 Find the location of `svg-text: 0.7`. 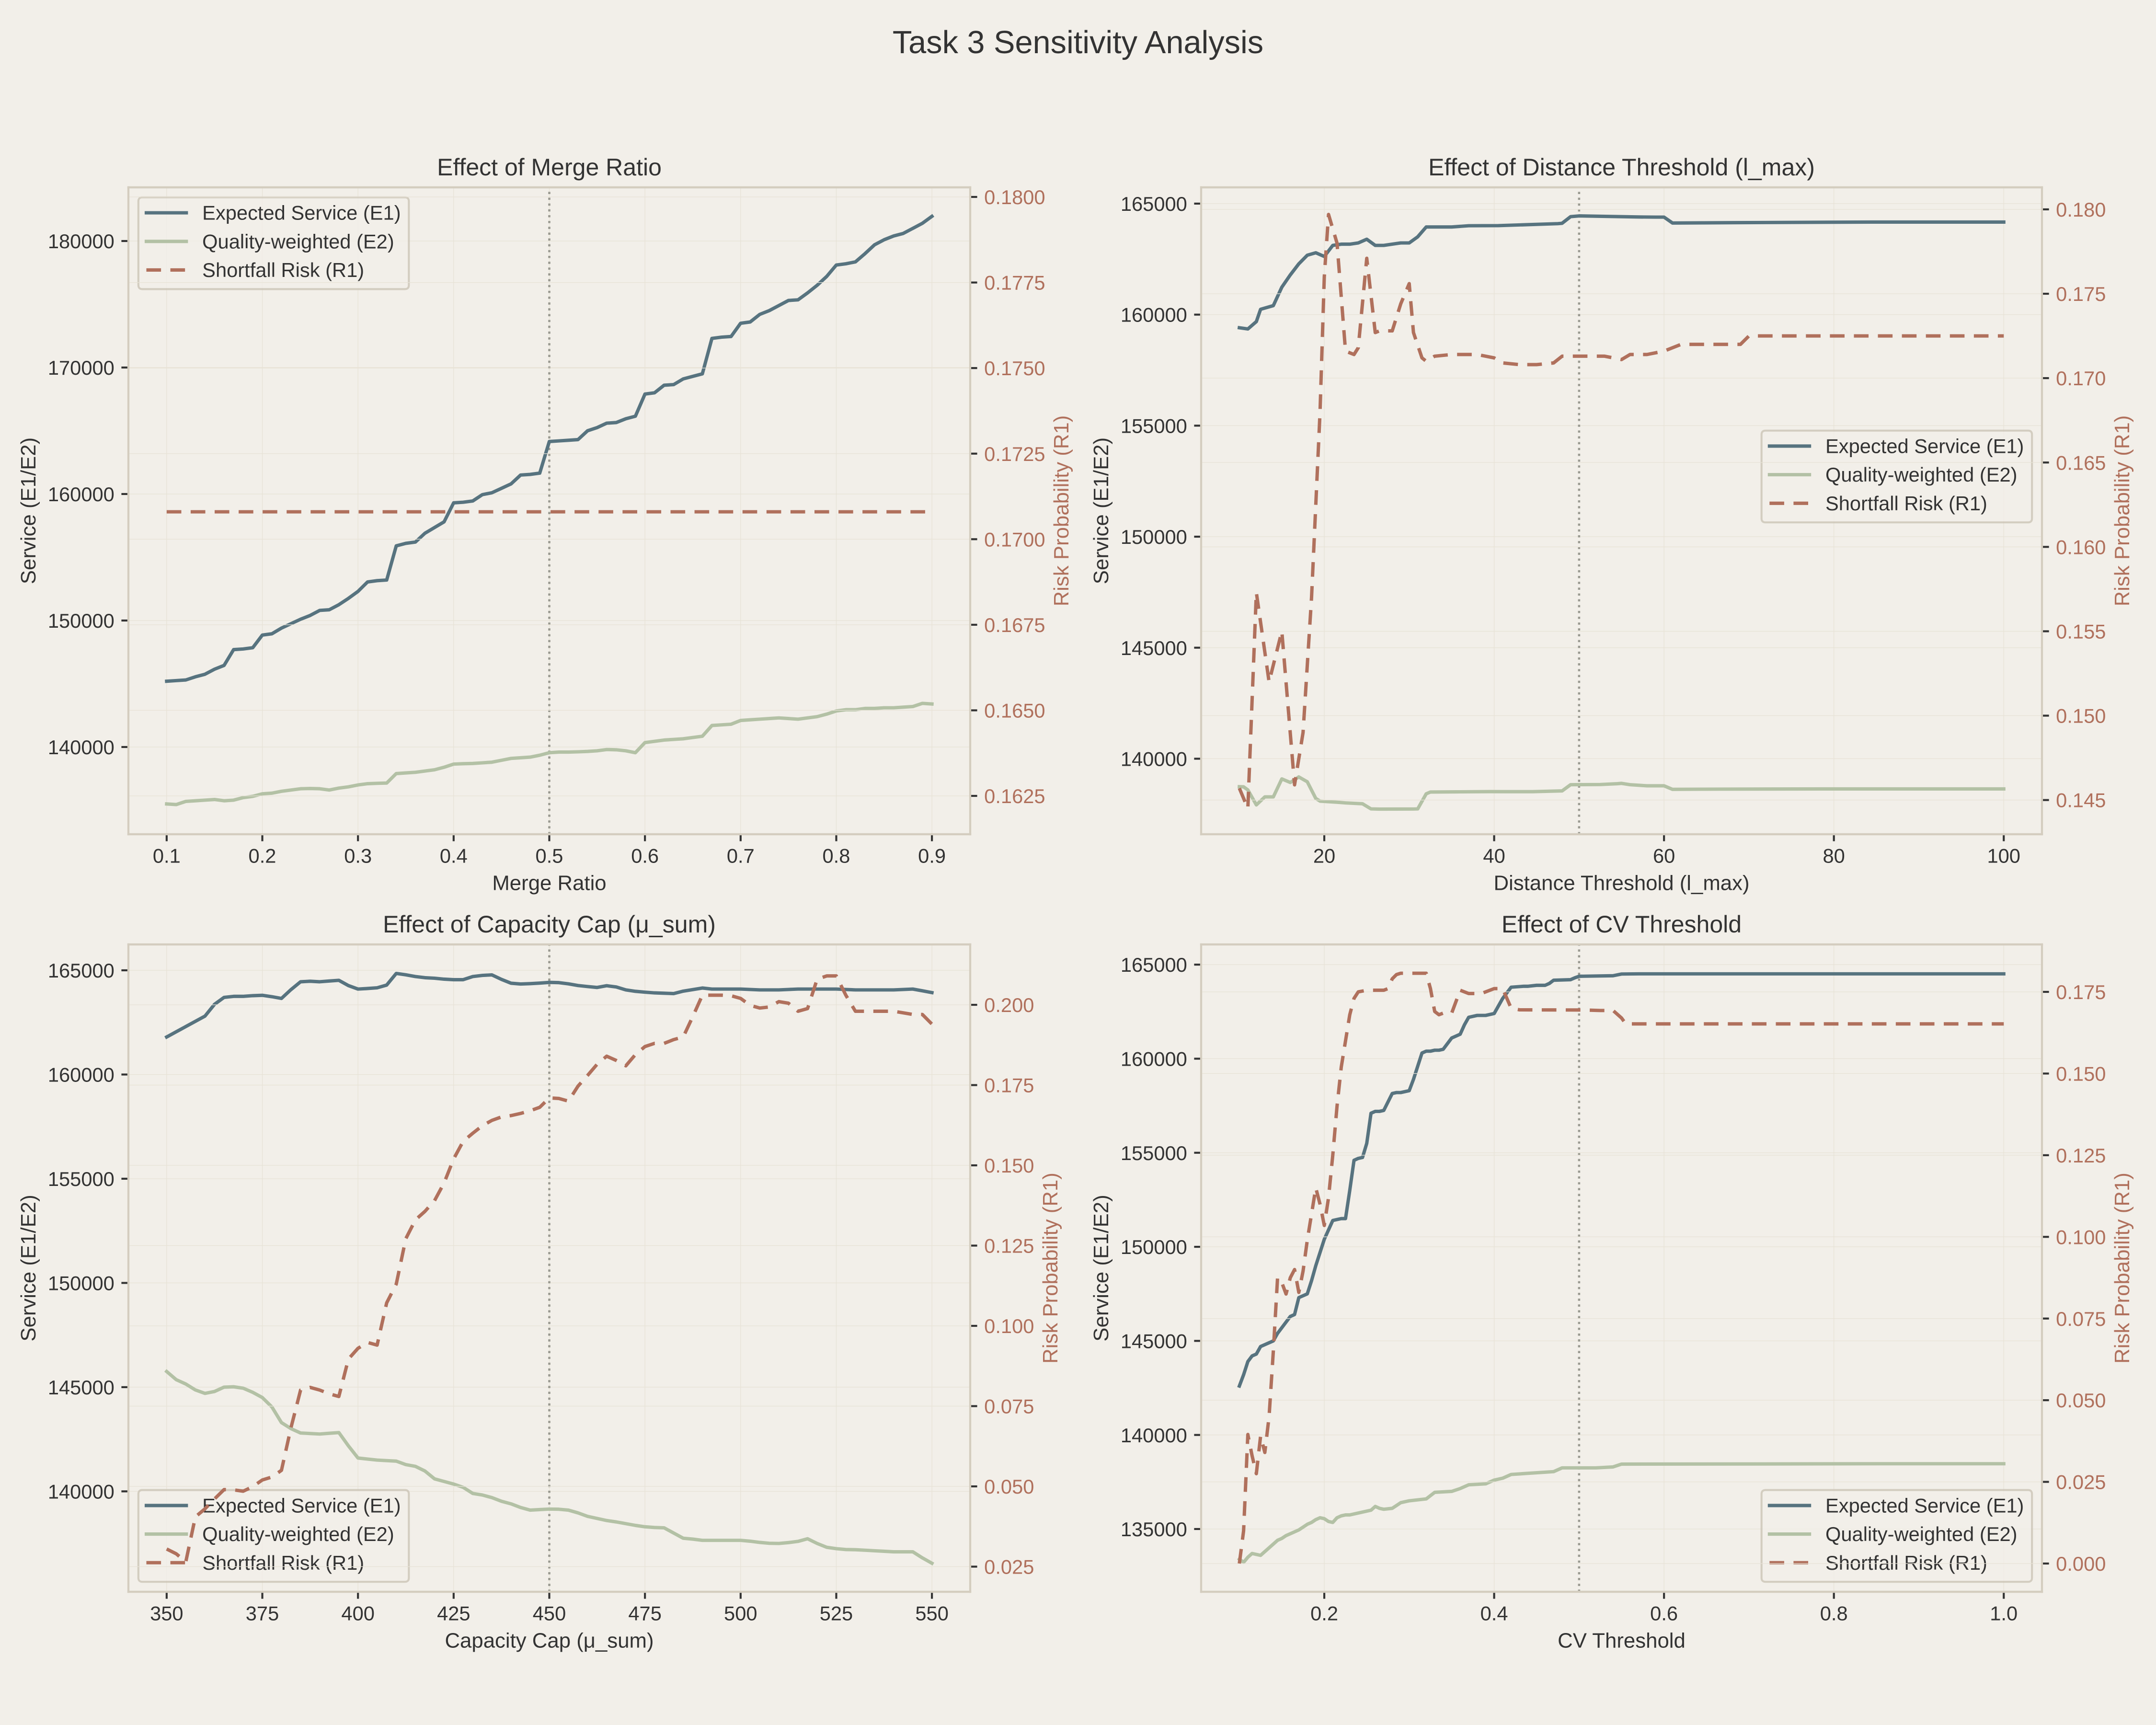

svg-text: 0.7 is located at coordinates (741, 855).